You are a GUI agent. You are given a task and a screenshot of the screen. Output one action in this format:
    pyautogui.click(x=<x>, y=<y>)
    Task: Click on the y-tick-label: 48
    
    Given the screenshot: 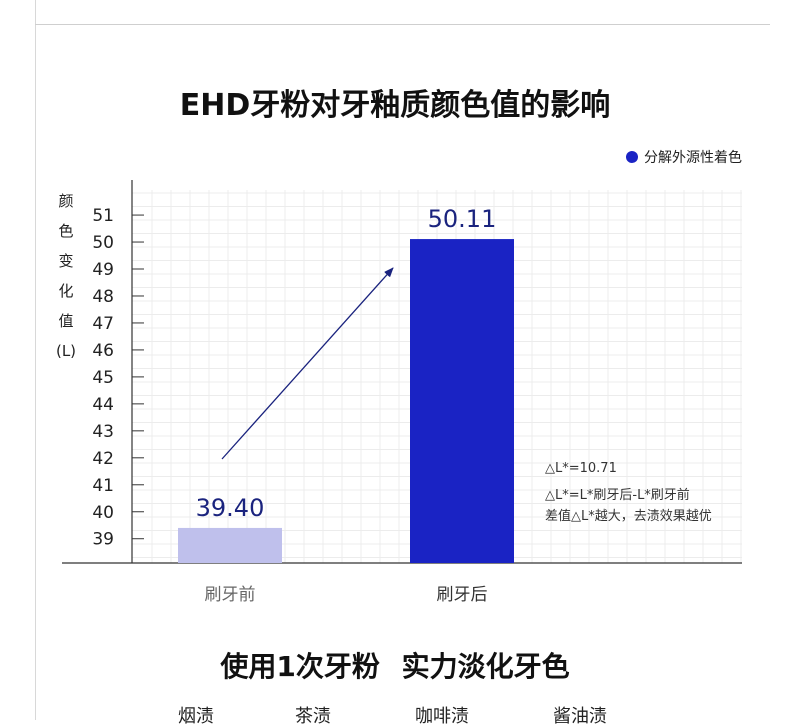 What is the action you would take?
    pyautogui.click(x=103, y=297)
    